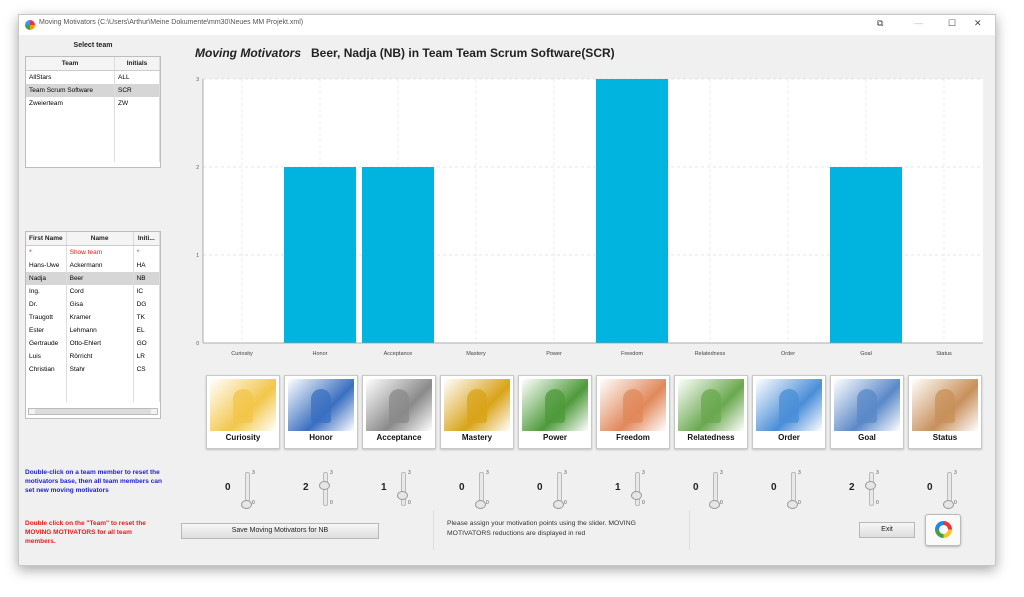 The height and width of the screenshot is (597, 1024). Describe the element at coordinates (93, 356) in the screenshot. I see `member-row: Luis Rörricht LR` at that location.